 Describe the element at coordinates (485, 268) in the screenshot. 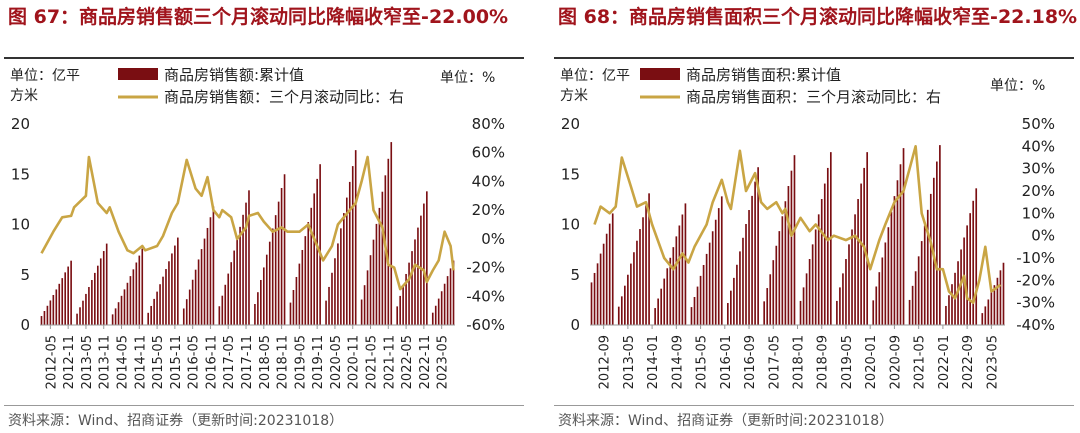

I see `right-axis-tick-label: -20%` at that location.